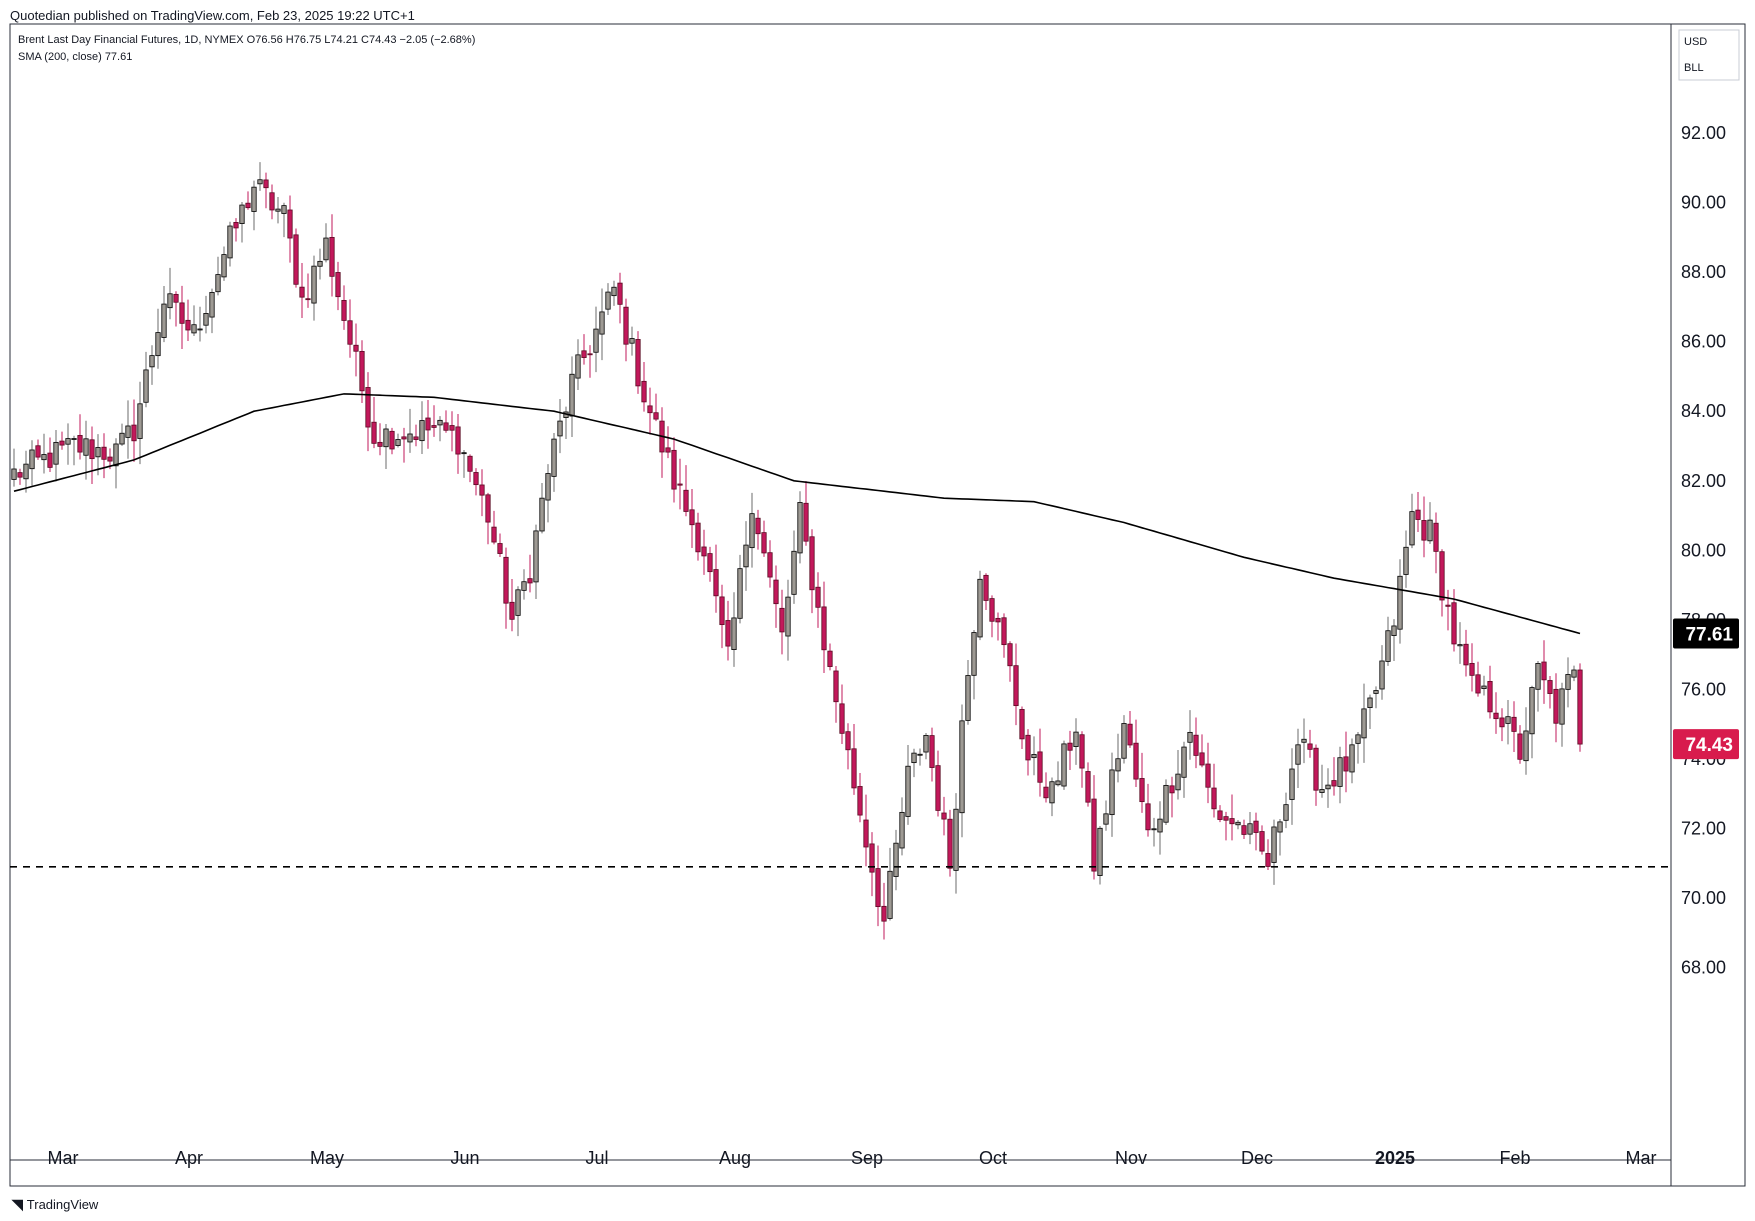 Image resolution: width=1755 pixels, height=1221 pixels. I want to click on sma-legend: SMA (200, close) 77.61, so click(75, 57).